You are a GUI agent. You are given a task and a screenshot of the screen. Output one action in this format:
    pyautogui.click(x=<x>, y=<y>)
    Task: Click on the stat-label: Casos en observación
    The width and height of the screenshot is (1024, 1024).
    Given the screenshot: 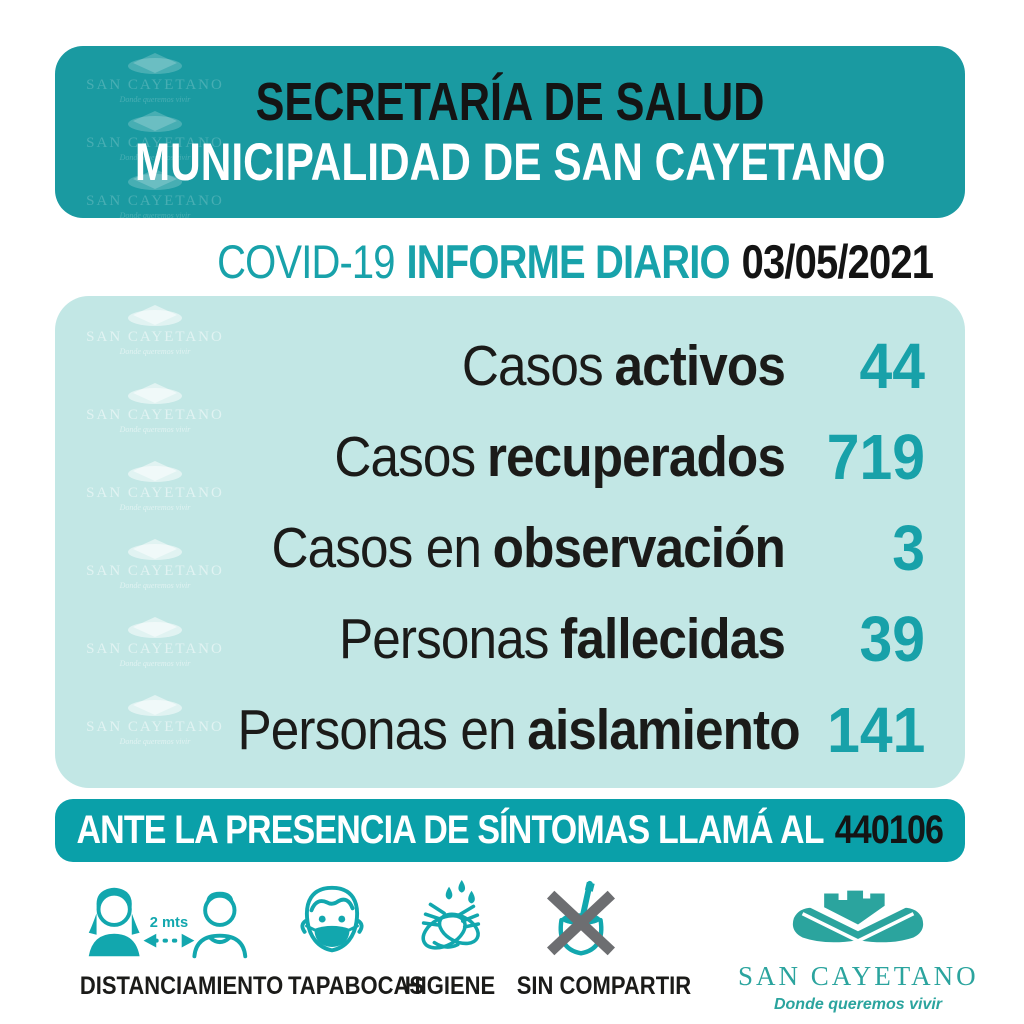 What is the action you would take?
    pyautogui.click(x=528, y=547)
    